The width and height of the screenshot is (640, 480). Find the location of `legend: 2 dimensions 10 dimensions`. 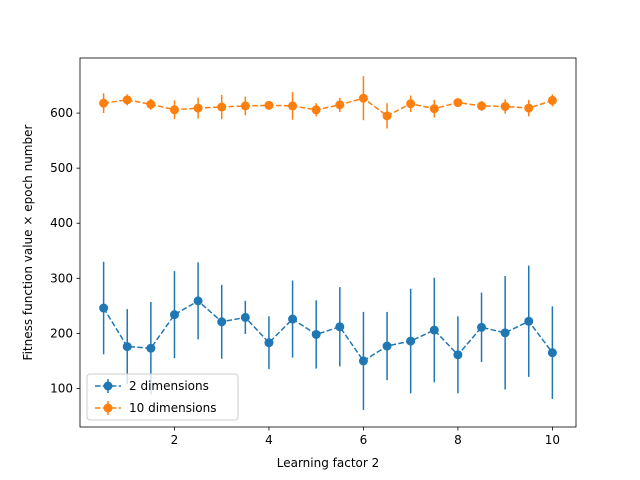

legend: 2 dimensions 10 dimensions is located at coordinates (162, 397).